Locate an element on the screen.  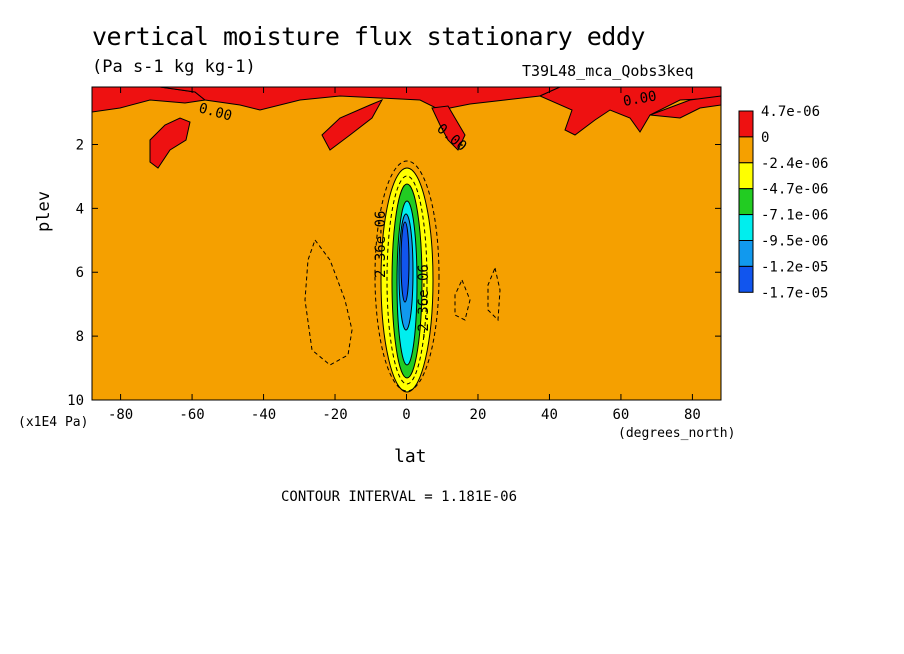
x-tick-label: 40 is located at coordinates (549, 415).